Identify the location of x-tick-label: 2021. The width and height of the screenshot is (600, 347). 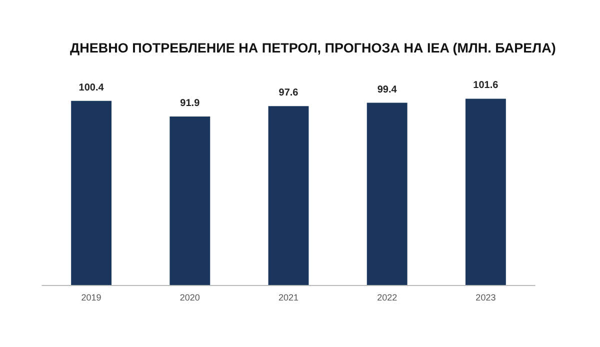
(288, 297).